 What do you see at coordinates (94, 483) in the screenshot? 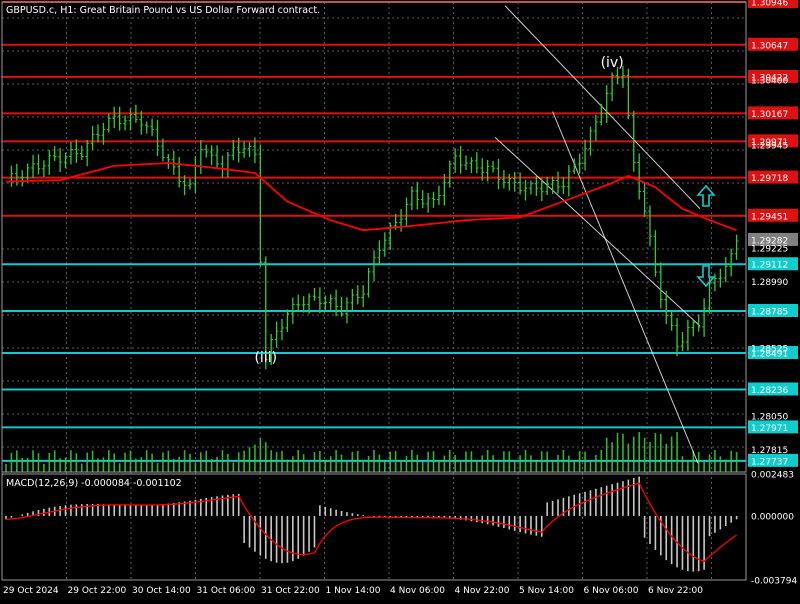
I see `macd-label: MACD(12,26,9) -0.000084 -0.001102` at bounding box center [94, 483].